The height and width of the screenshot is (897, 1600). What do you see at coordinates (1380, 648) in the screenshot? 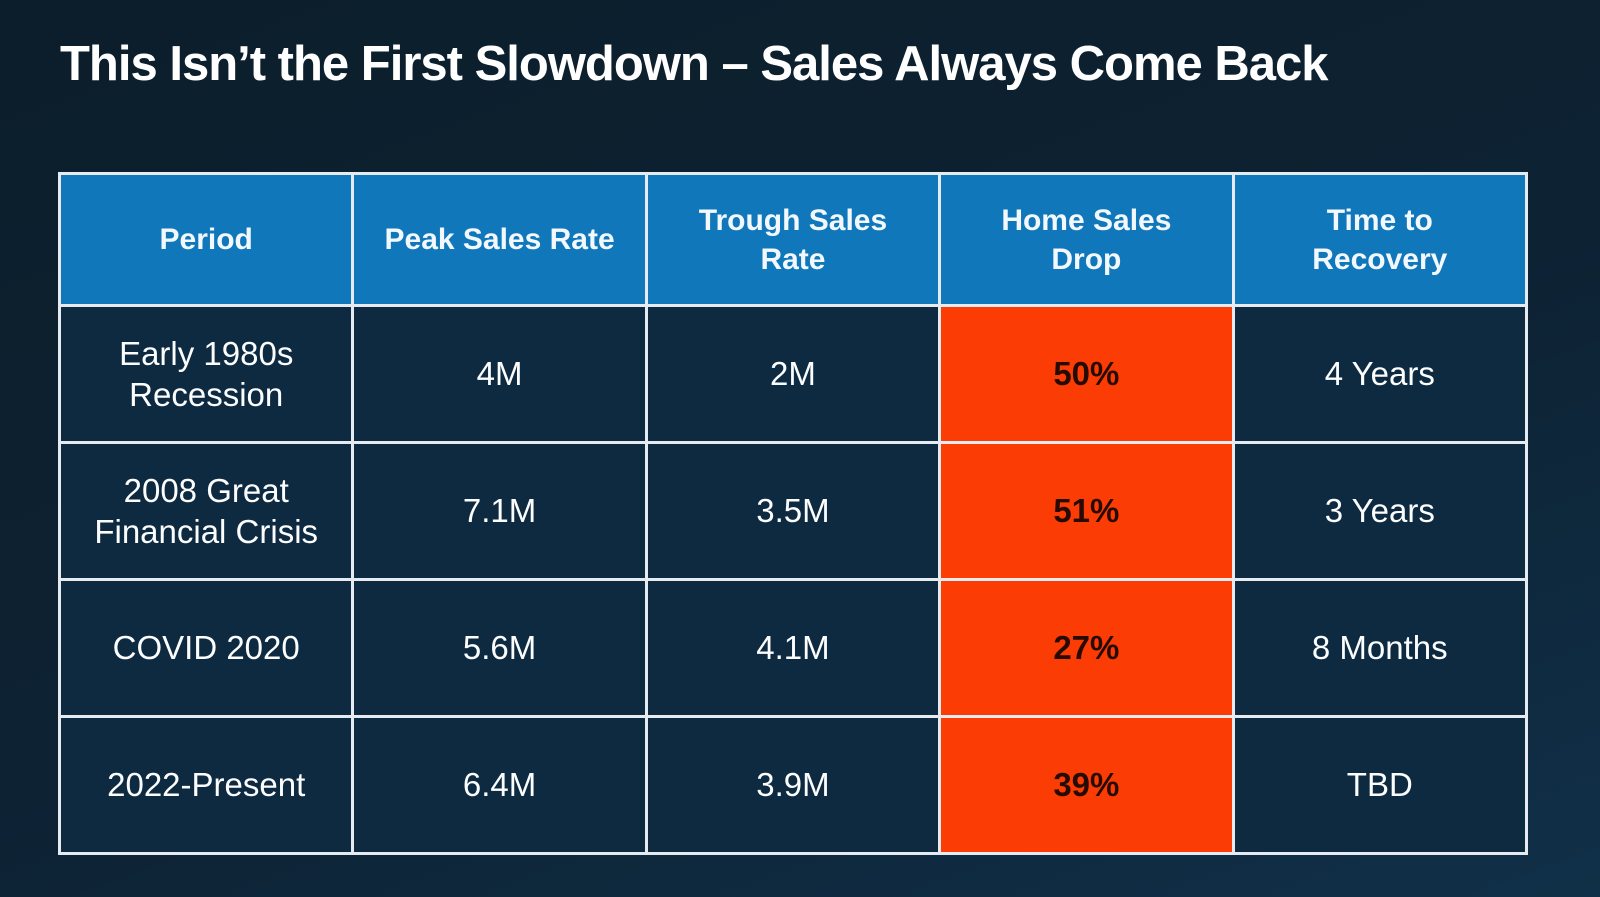
I see `cell-recovery: 8 Months` at bounding box center [1380, 648].